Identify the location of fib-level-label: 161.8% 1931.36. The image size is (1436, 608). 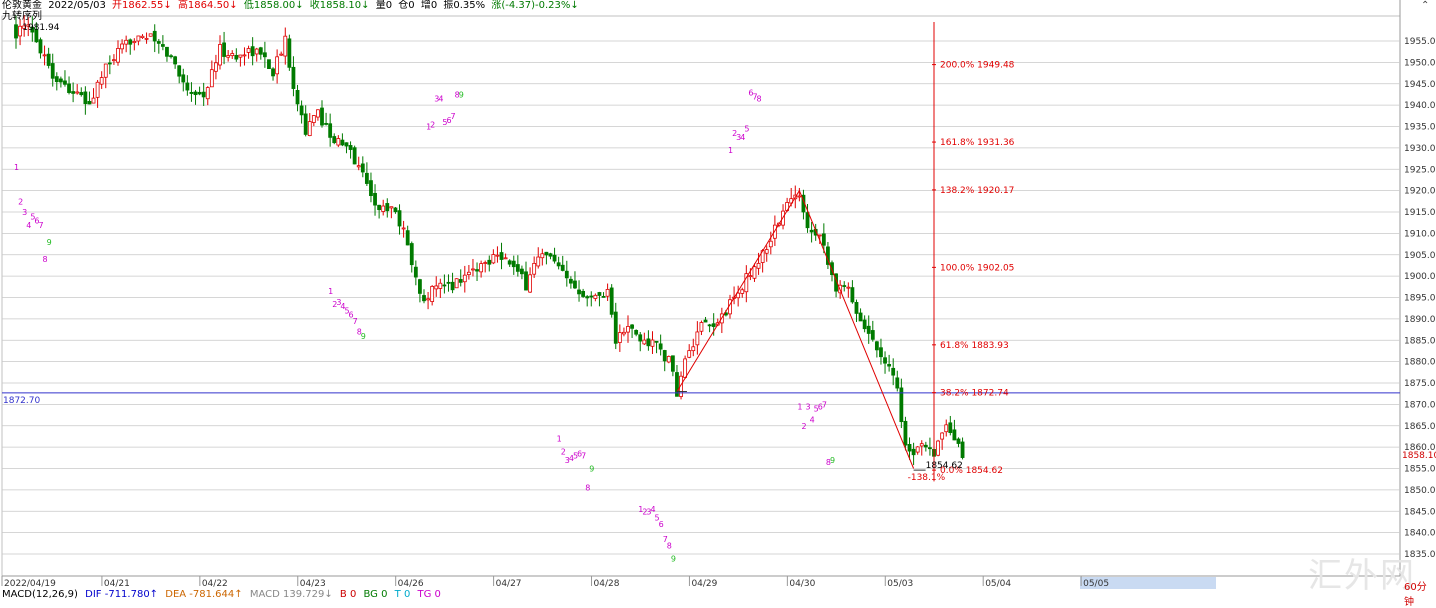
(977, 143).